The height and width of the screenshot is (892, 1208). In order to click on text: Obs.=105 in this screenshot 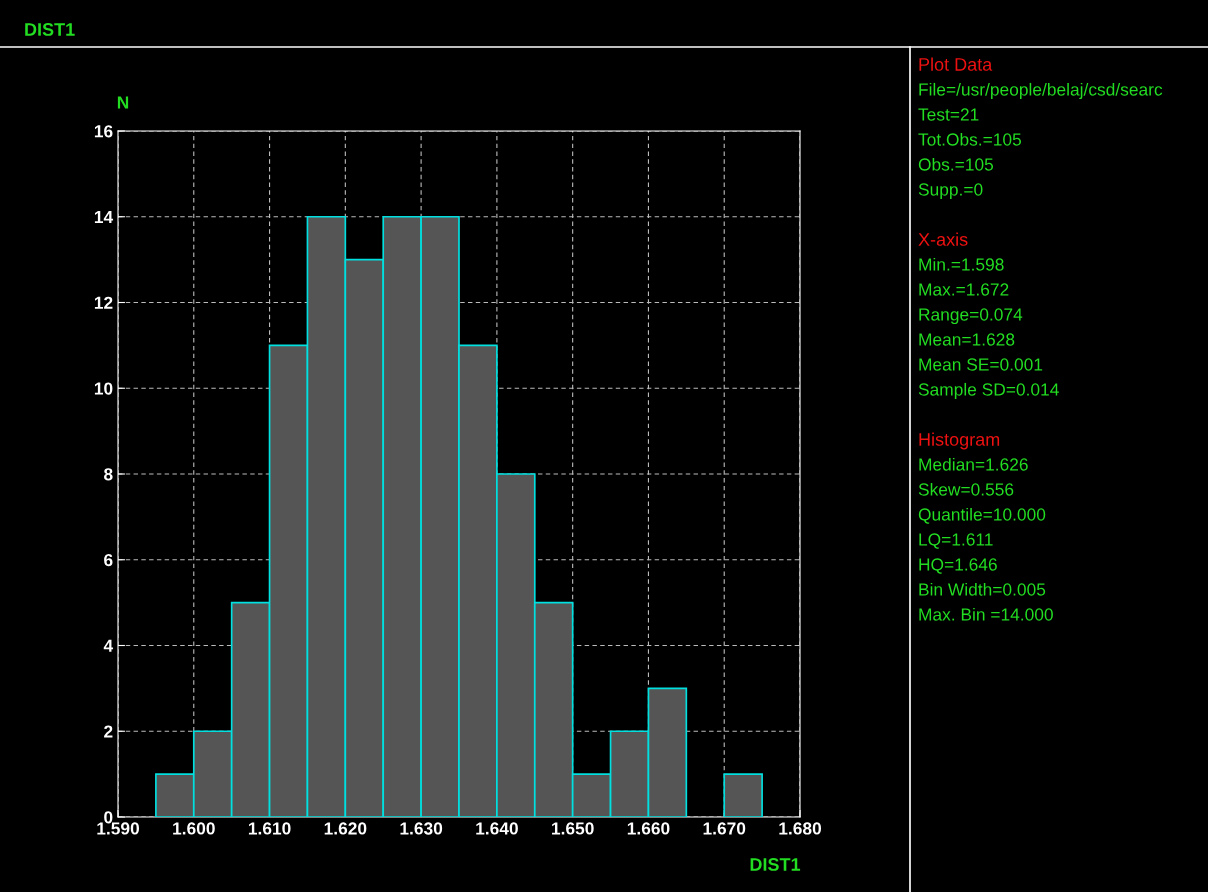, I will do `click(956, 164)`.